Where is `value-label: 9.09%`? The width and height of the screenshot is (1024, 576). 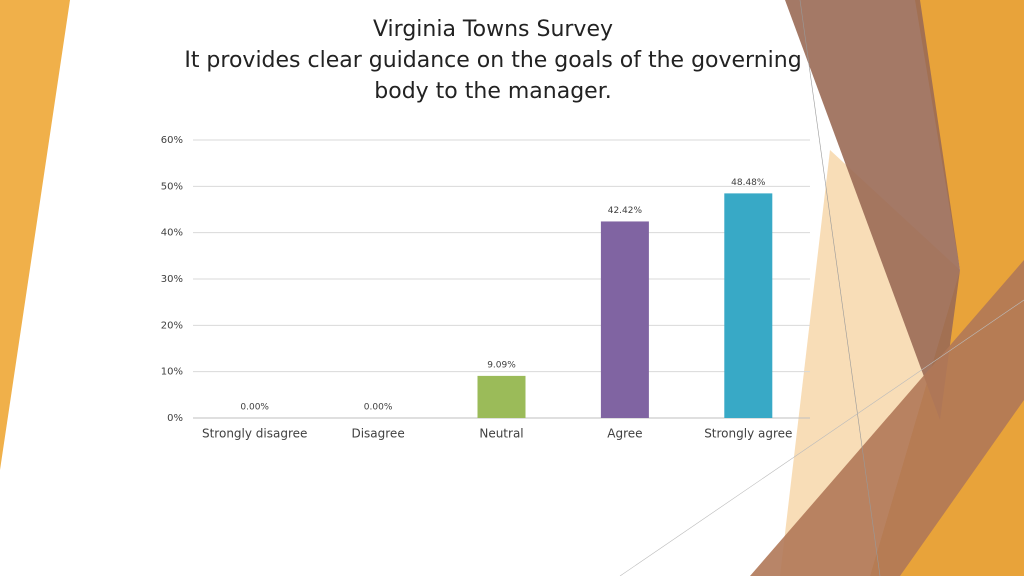
value-label: 9.09% is located at coordinates (501, 365).